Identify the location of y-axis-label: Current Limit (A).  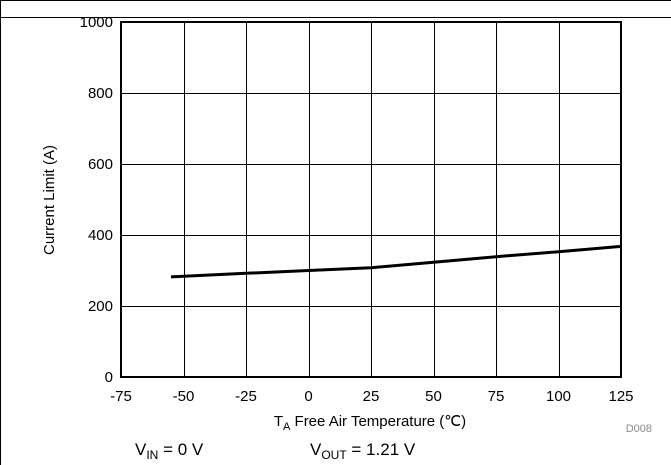
(49, 200).